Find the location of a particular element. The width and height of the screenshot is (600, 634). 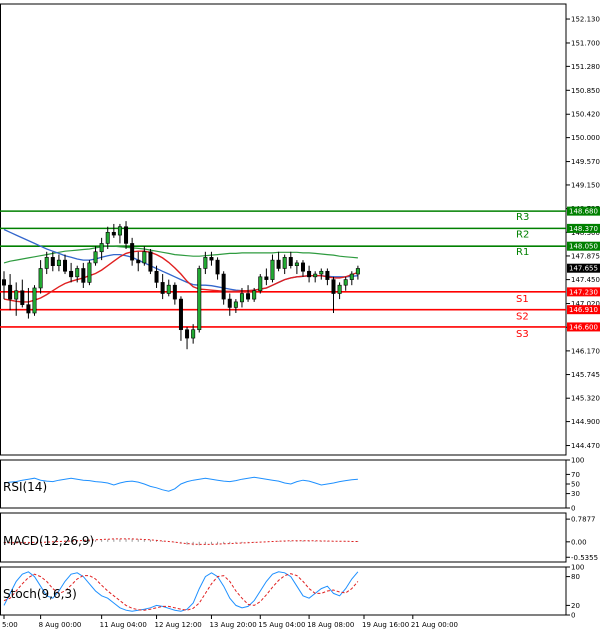

level-badge-text: 147.230 is located at coordinates (583, 292).